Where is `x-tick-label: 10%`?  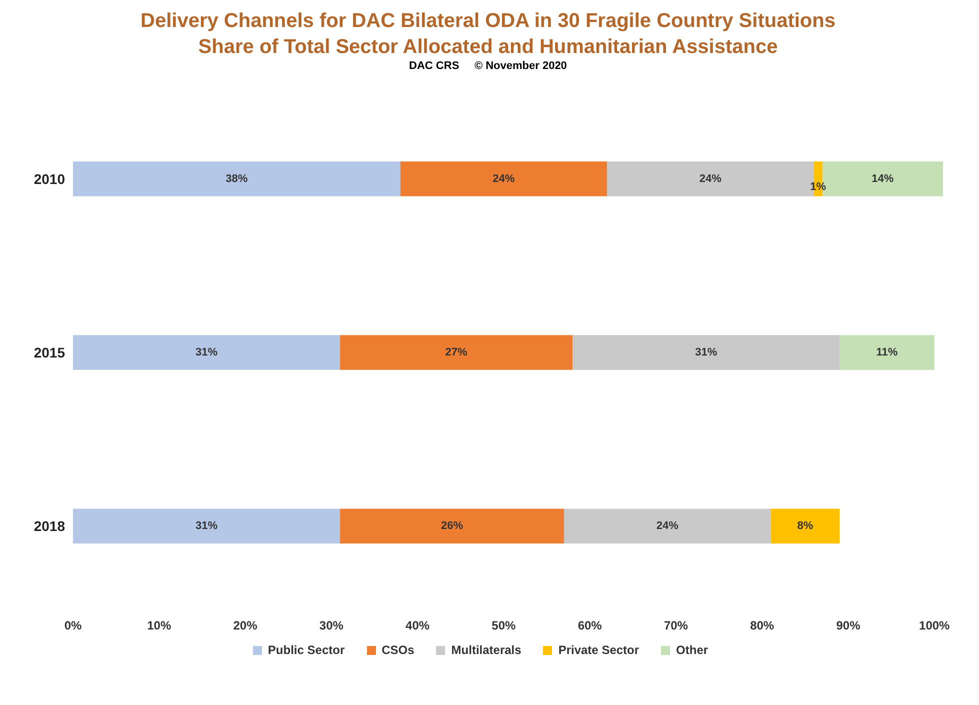 x-tick-label: 10% is located at coordinates (159, 625).